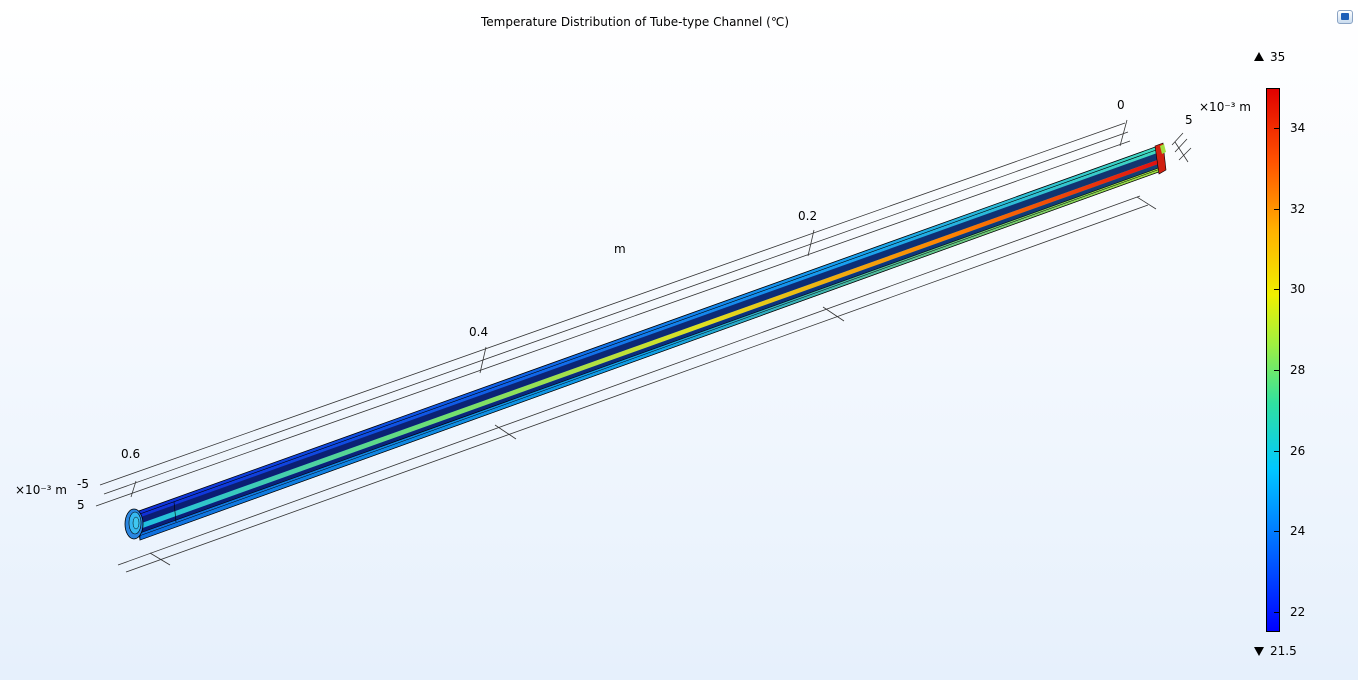 The image size is (1358, 680). I want to click on x-tick-label: 0.6, so click(130, 454).